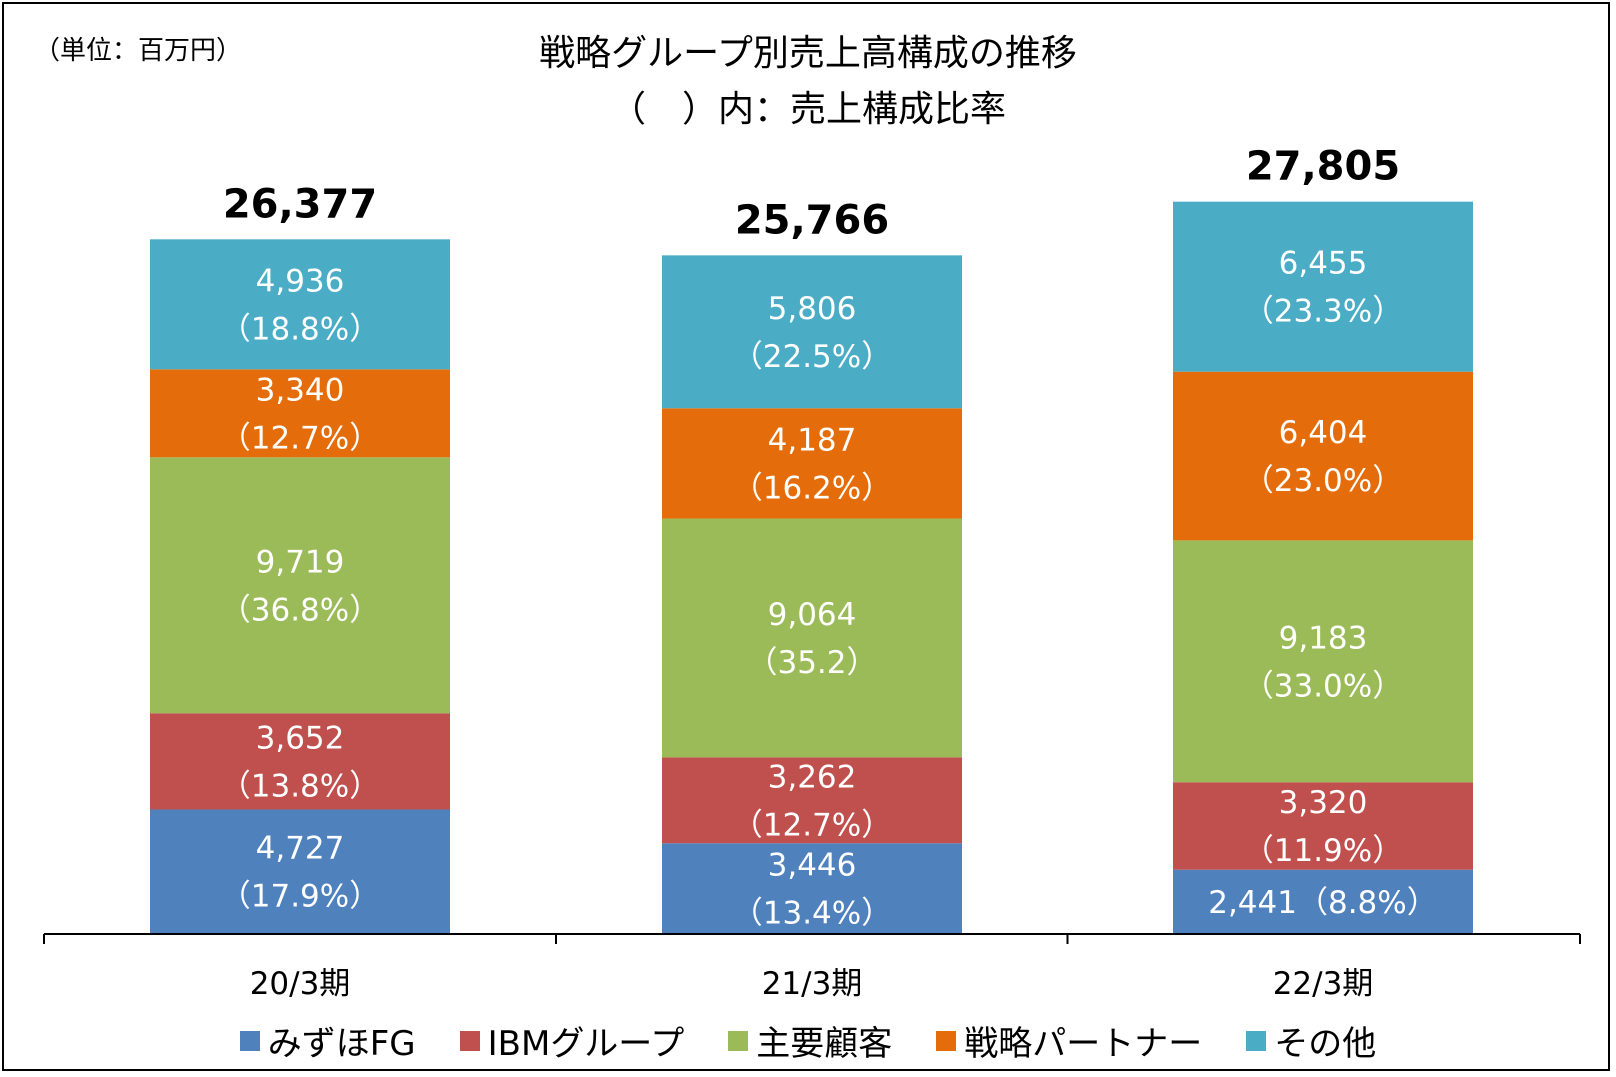 The image size is (1616, 1077). What do you see at coordinates (300, 610) in the screenshot?
I see `data-label-3-1-2: （36.8%）` at bounding box center [300, 610].